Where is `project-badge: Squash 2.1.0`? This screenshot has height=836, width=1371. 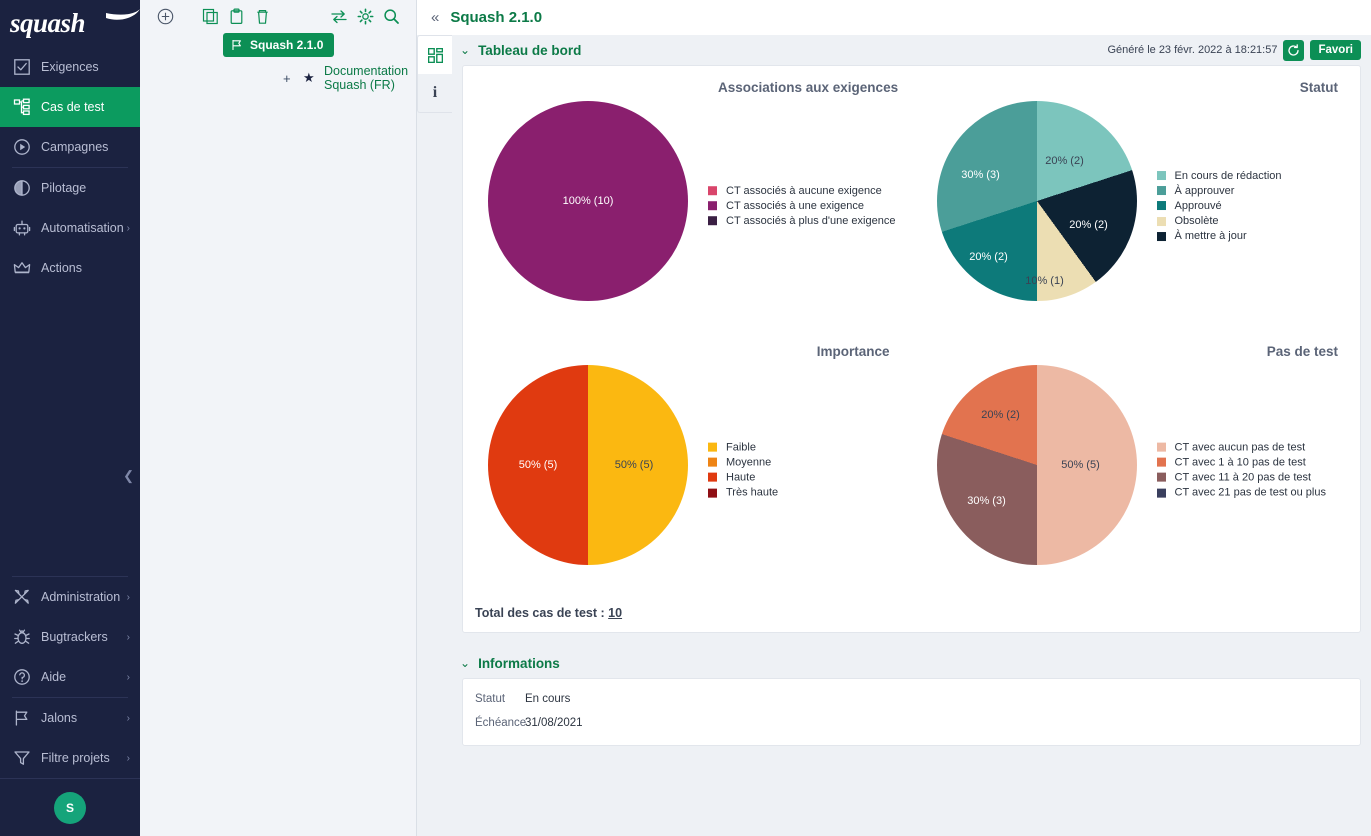
project-badge: Squash 2.1.0 is located at coordinates (279, 45).